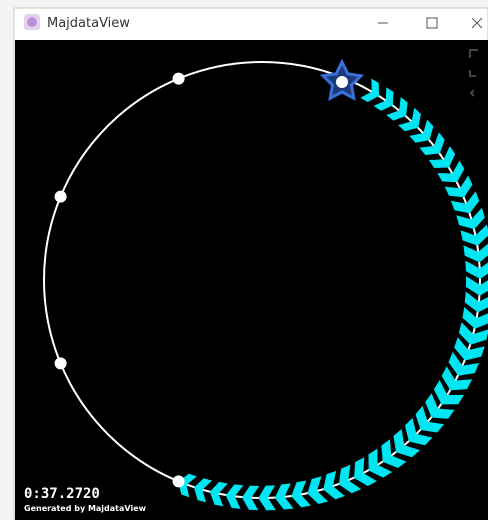 This screenshot has height=520, width=488. I want to click on time-display: 0:37.2720, so click(62, 494).